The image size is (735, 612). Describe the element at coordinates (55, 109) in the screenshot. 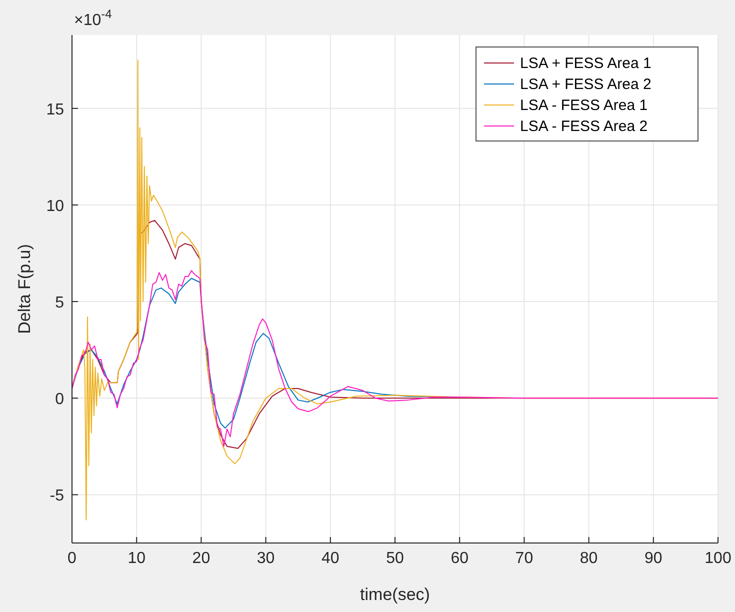

I see `y-tick-label: 15` at that location.